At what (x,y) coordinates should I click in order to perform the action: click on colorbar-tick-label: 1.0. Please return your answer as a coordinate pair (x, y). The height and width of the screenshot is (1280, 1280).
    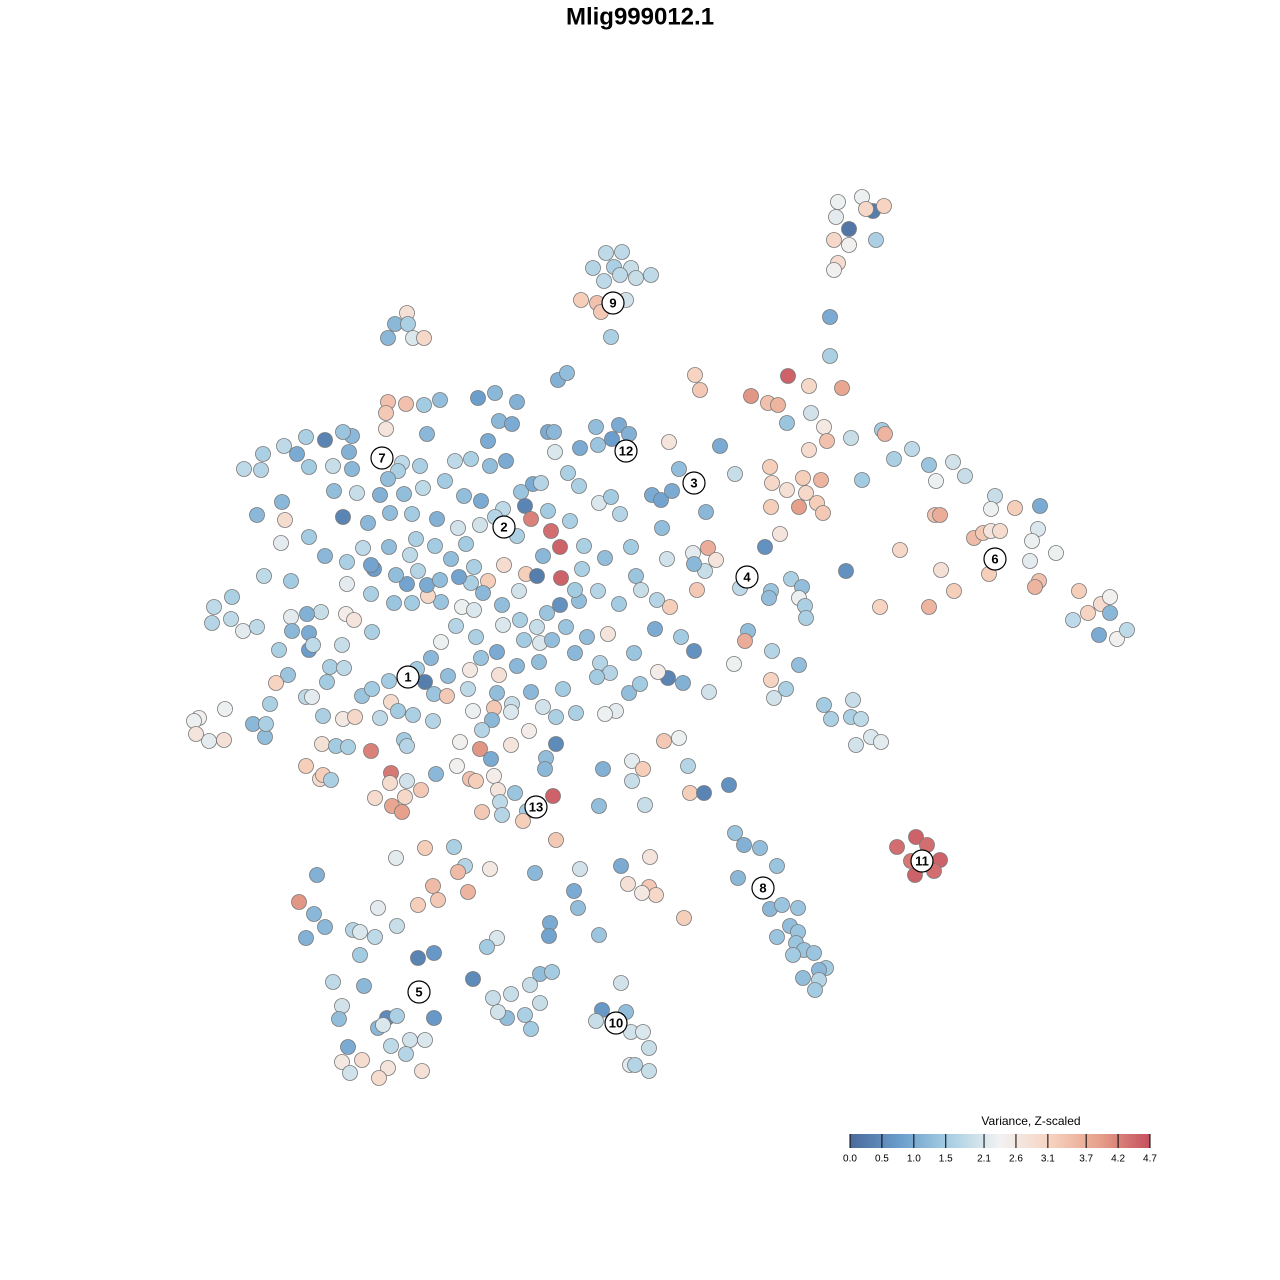
    Looking at the image, I should click on (914, 1159).